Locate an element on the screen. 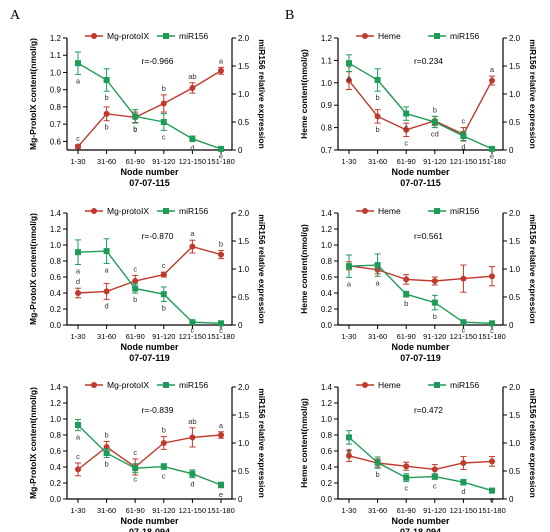 The width and height of the screenshot is (550, 532). x-tick-label: 121-150 is located at coordinates (193, 510).